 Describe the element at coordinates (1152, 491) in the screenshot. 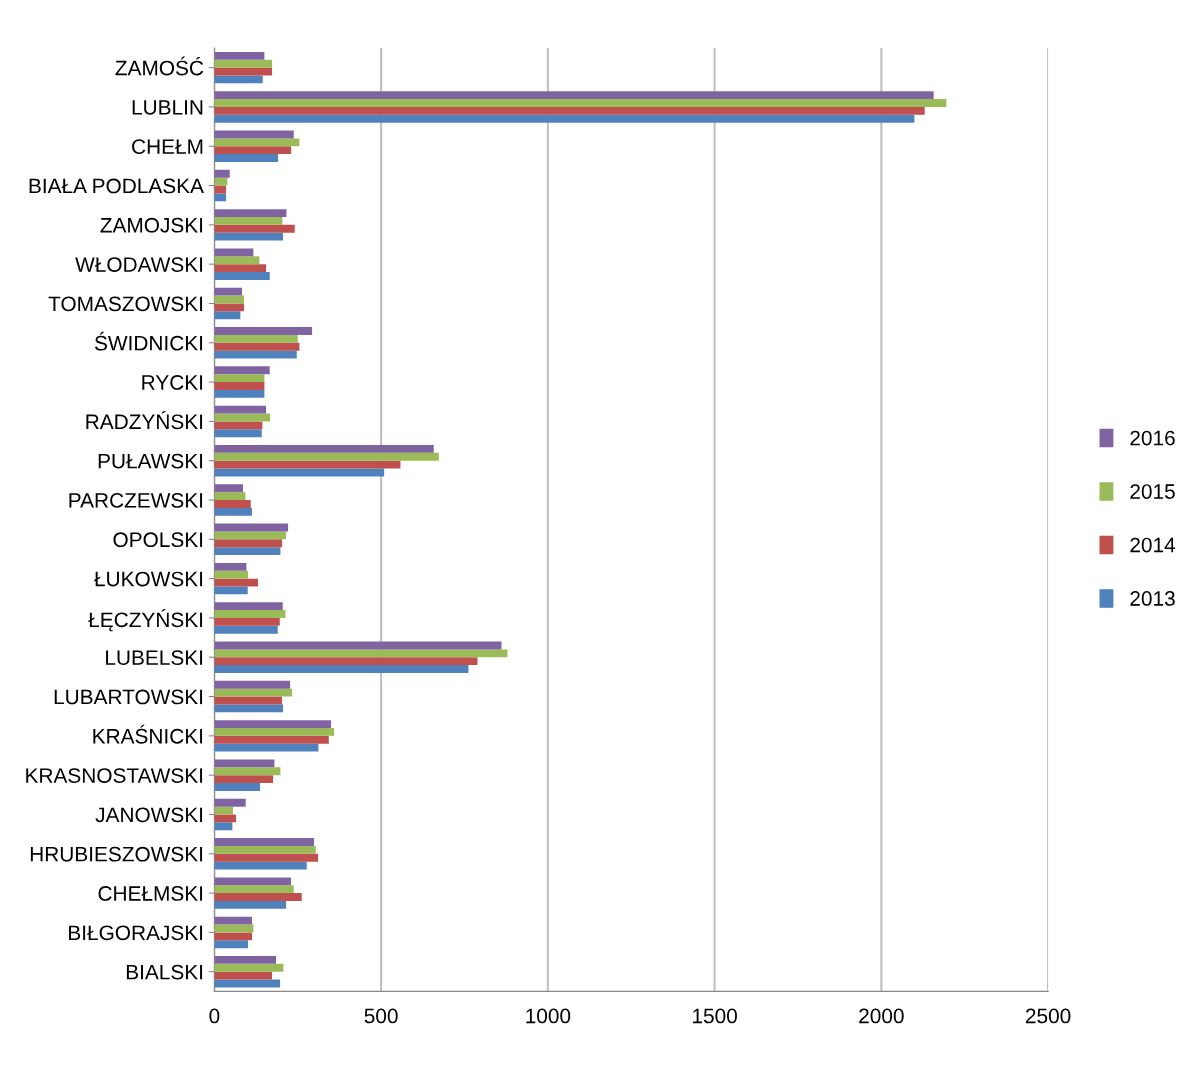

I see `legend-label: 2015` at that location.